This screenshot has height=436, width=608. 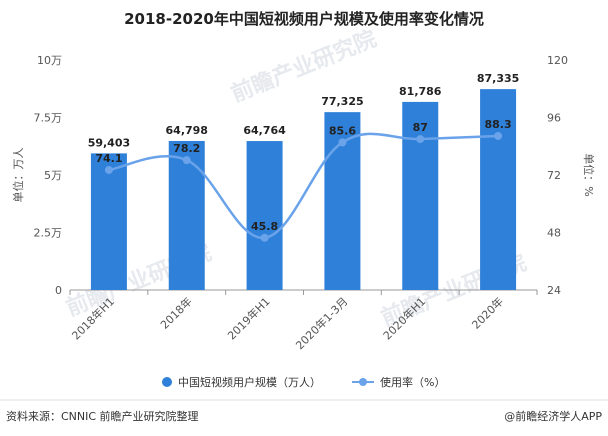 I want to click on footer-brand: @前瞻经济学人APP, so click(x=553, y=416).